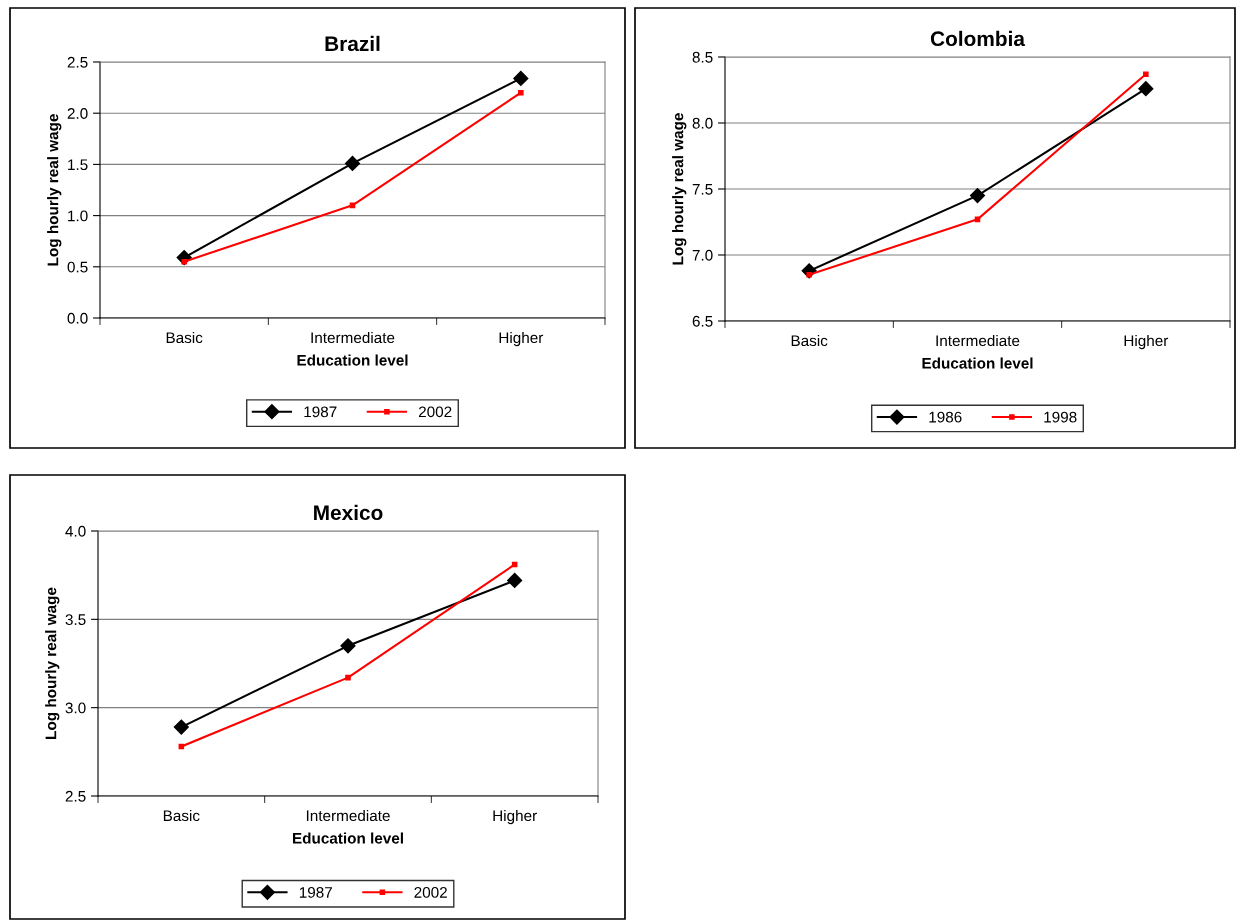  I want to click on y-tick-label: 1.0, so click(78, 216).